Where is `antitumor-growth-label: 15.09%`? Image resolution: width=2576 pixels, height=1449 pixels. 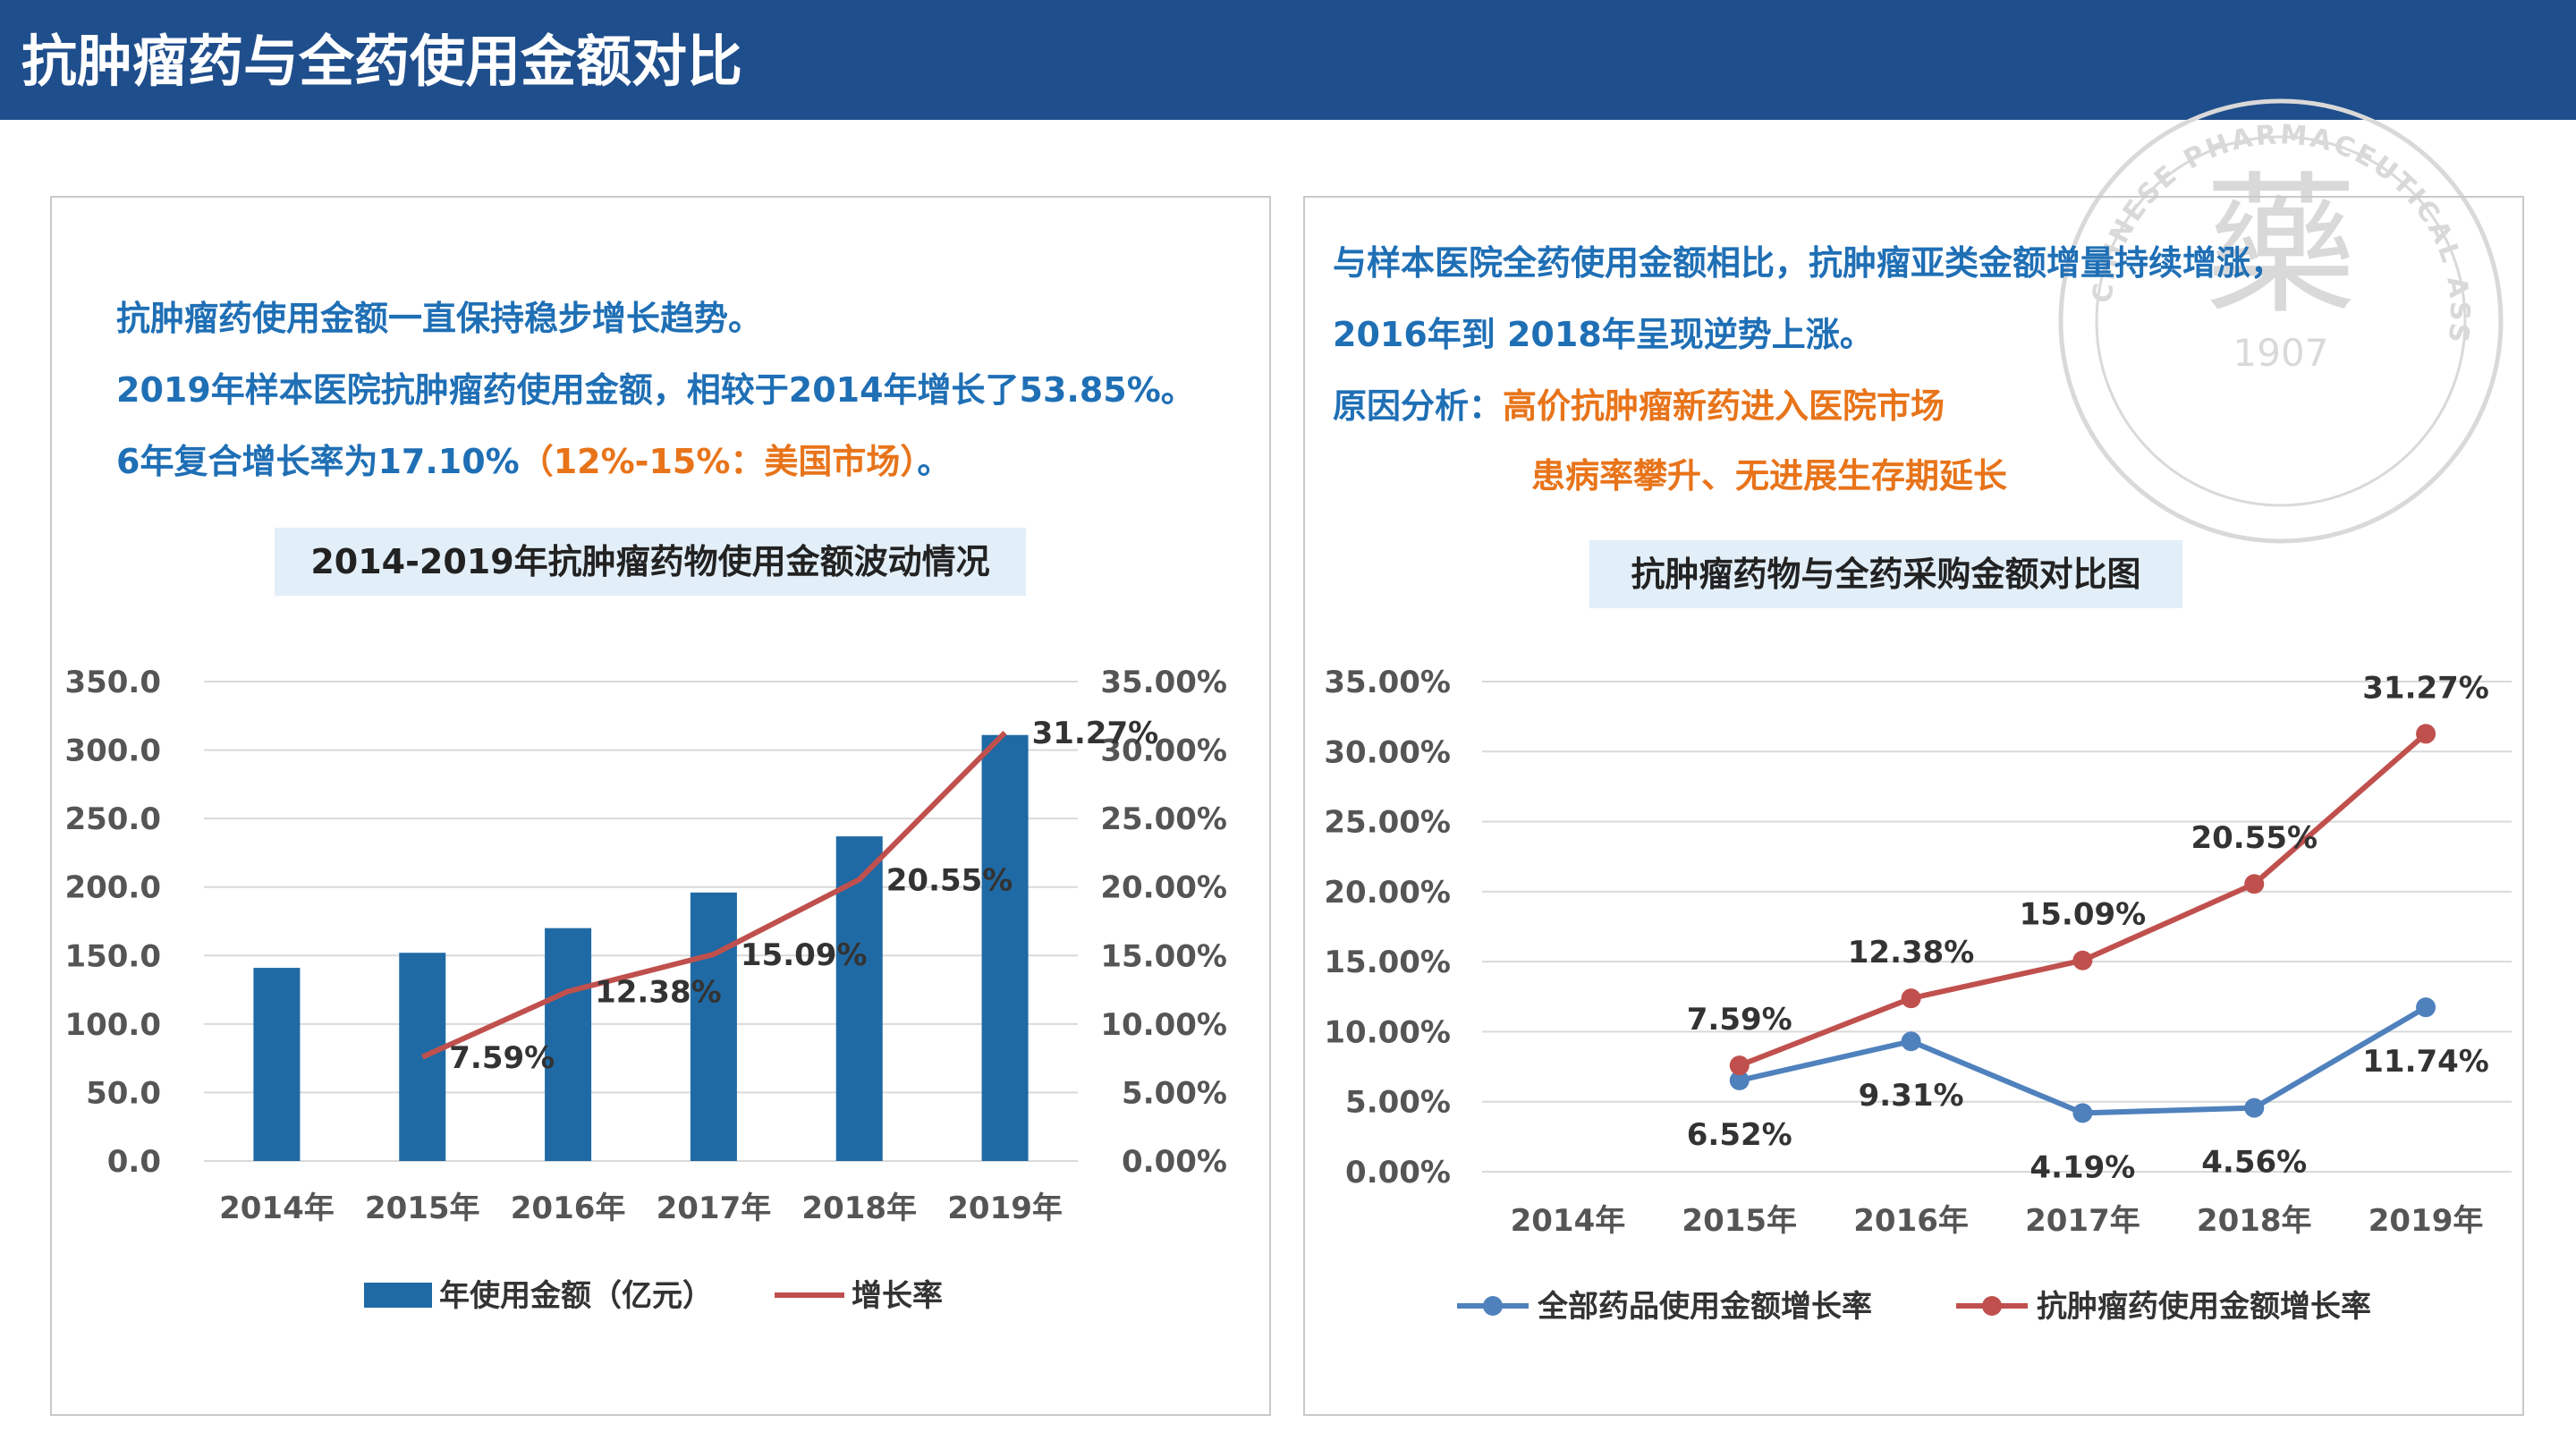
antitumor-growth-label: 15.09% is located at coordinates (2083, 915).